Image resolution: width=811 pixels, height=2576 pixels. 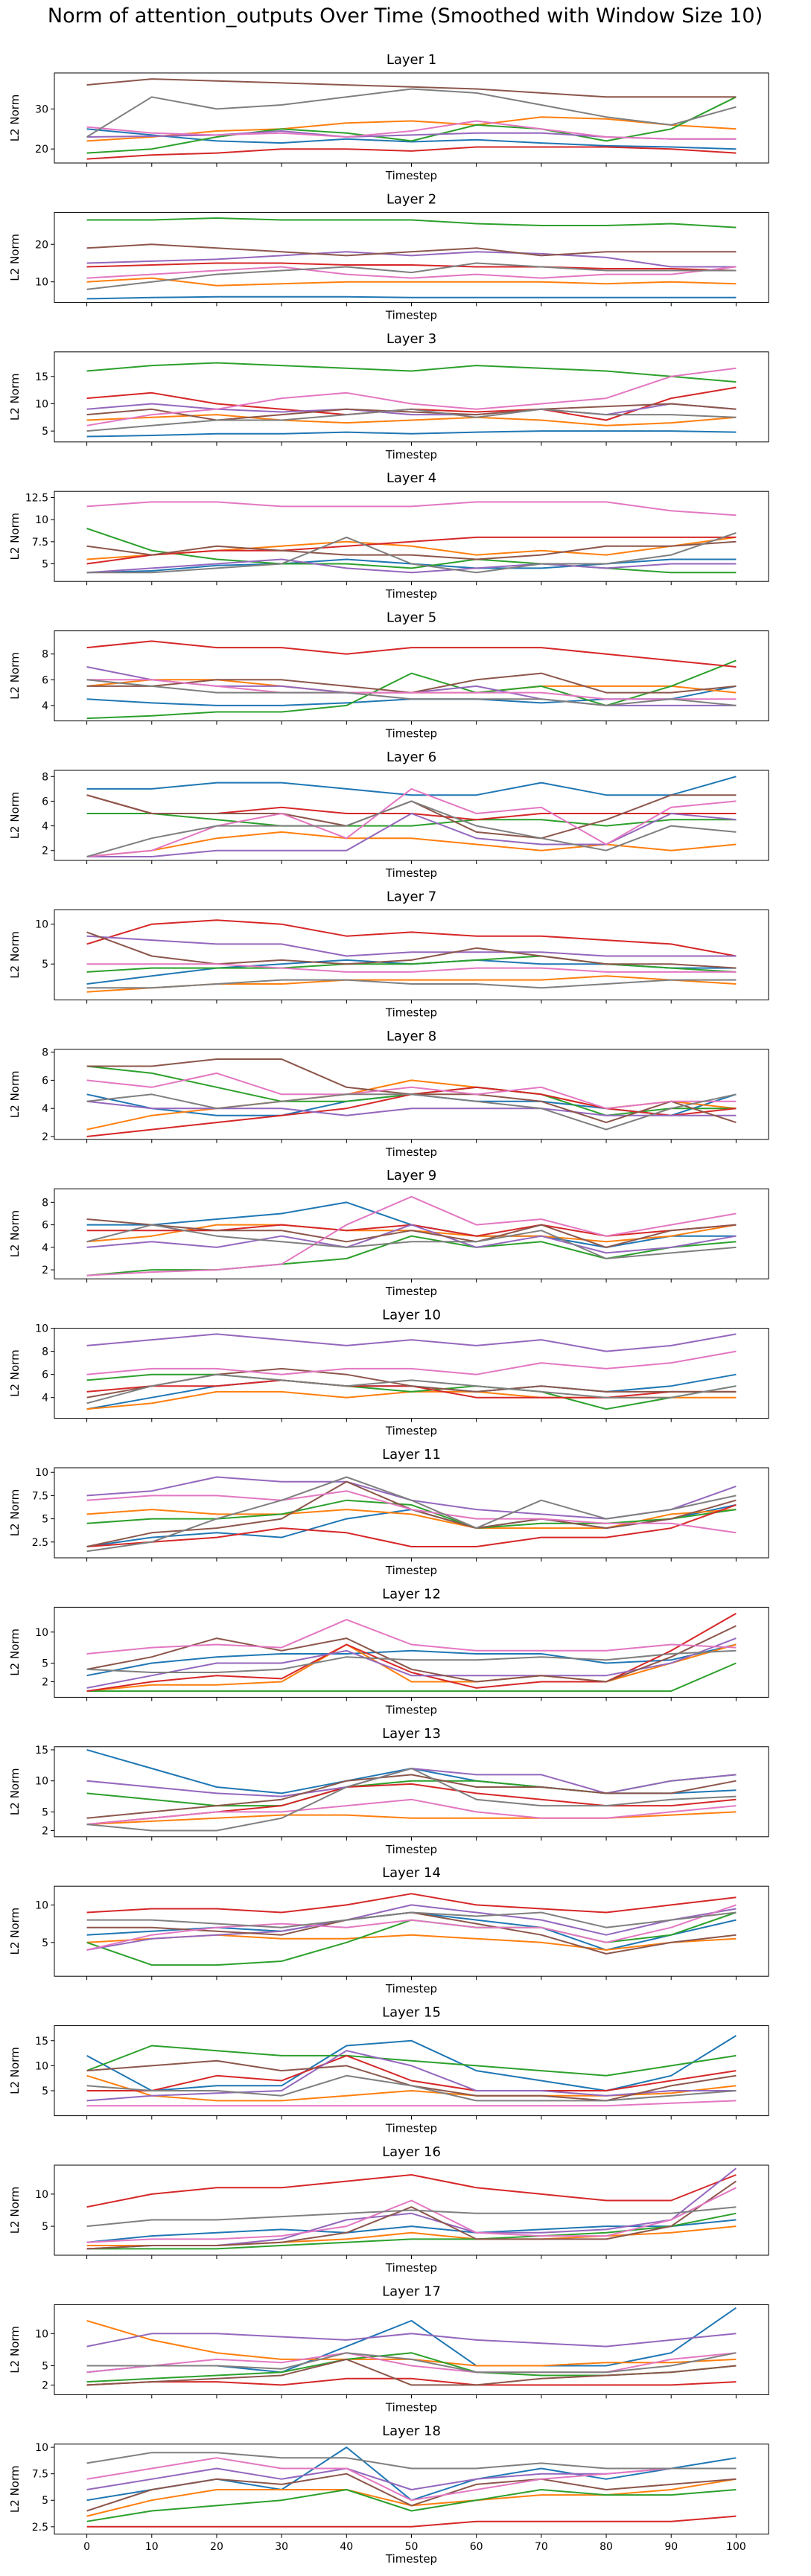 I want to click on y-tick-label: 2, so click(x=45, y=1683).